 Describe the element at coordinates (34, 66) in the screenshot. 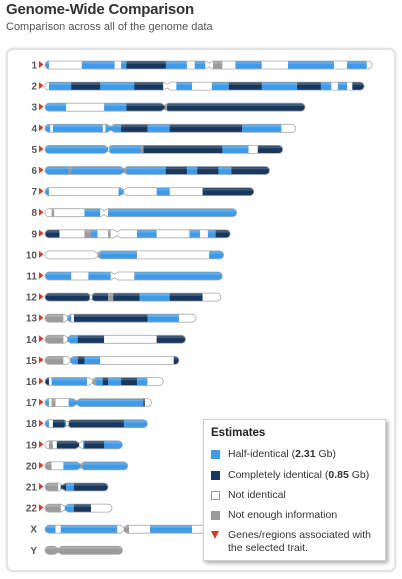

I see `chromosome-label: 1` at that location.